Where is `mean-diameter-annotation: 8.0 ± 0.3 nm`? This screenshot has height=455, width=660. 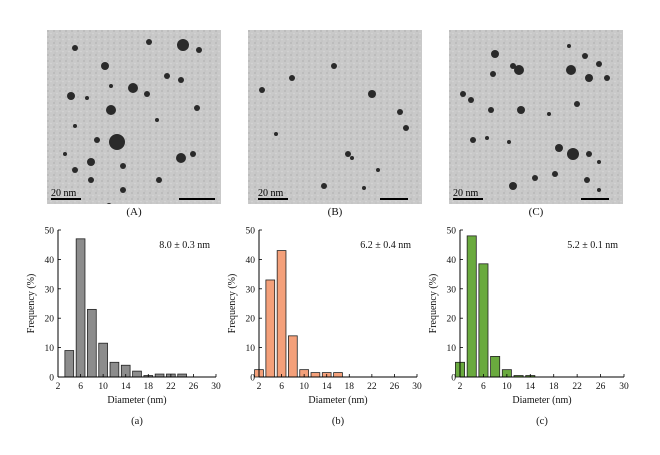 mean-diameter-annotation: 8.0 ± 0.3 nm is located at coordinates (184, 245).